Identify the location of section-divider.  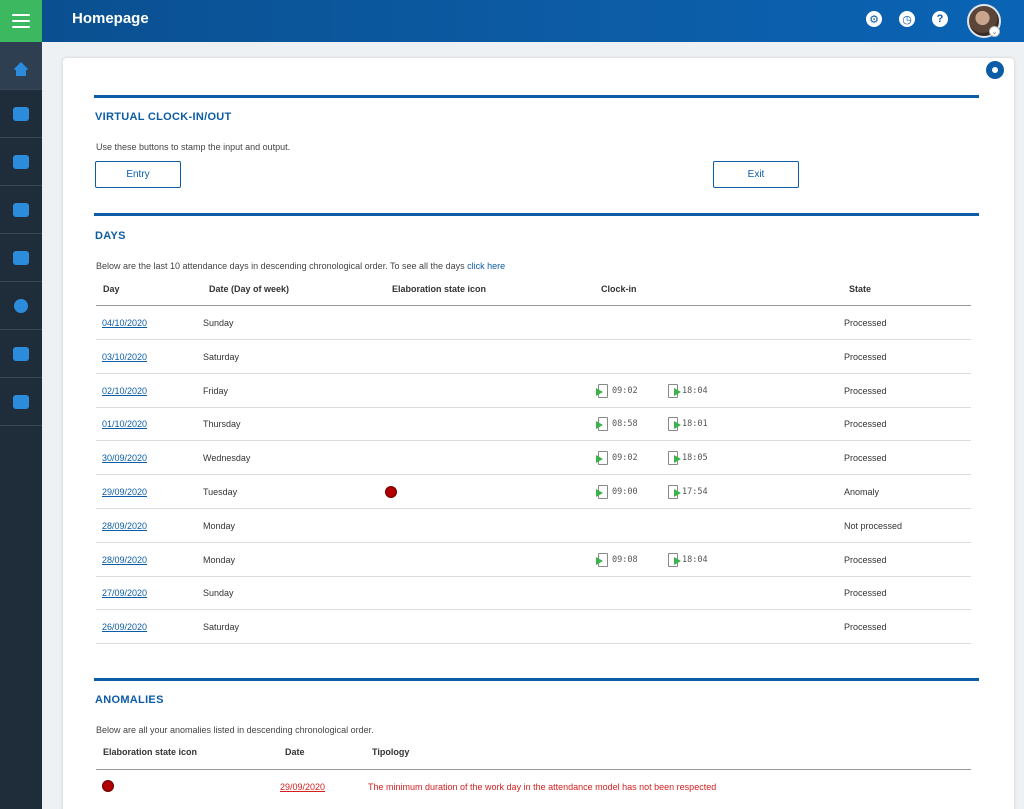
(536, 679).